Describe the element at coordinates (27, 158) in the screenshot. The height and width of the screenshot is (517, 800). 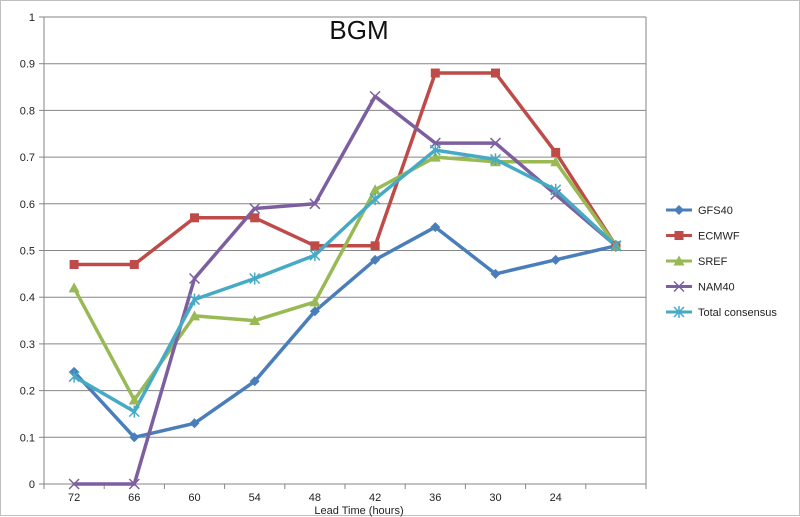
I see `y-tick-label: 0.7` at that location.